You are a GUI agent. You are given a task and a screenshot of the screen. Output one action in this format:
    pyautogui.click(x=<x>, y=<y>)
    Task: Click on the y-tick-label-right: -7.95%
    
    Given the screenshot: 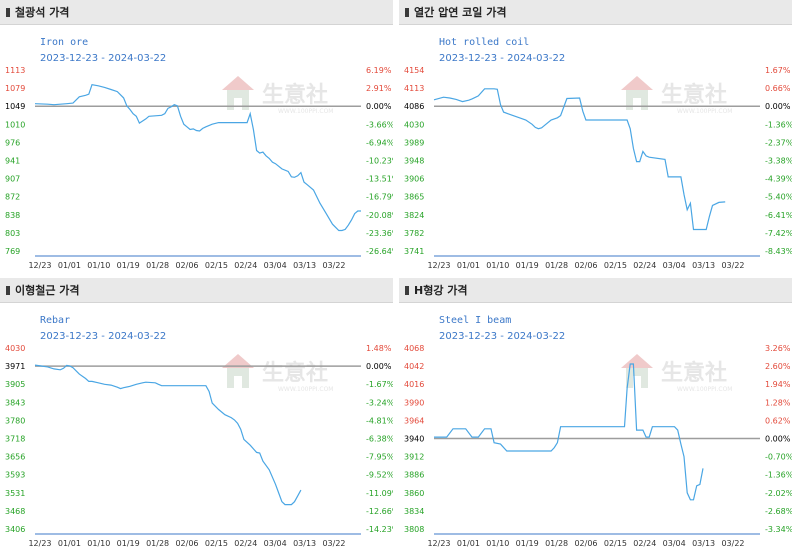 What is the action you would take?
    pyautogui.click(x=379, y=457)
    